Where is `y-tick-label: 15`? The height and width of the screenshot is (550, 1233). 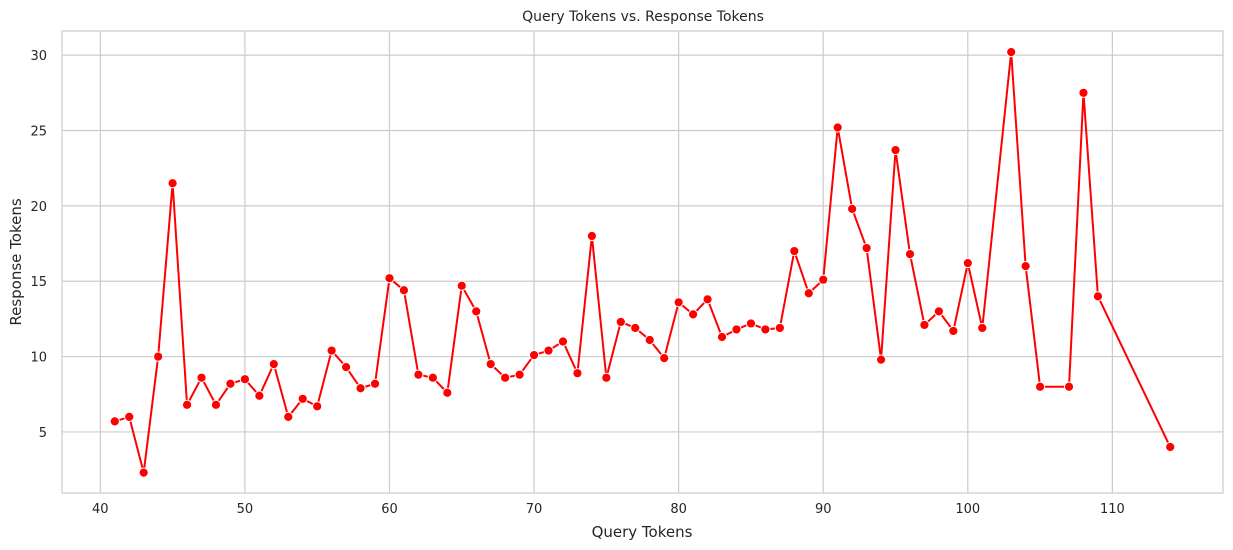 y-tick-label: 15 is located at coordinates (38, 282).